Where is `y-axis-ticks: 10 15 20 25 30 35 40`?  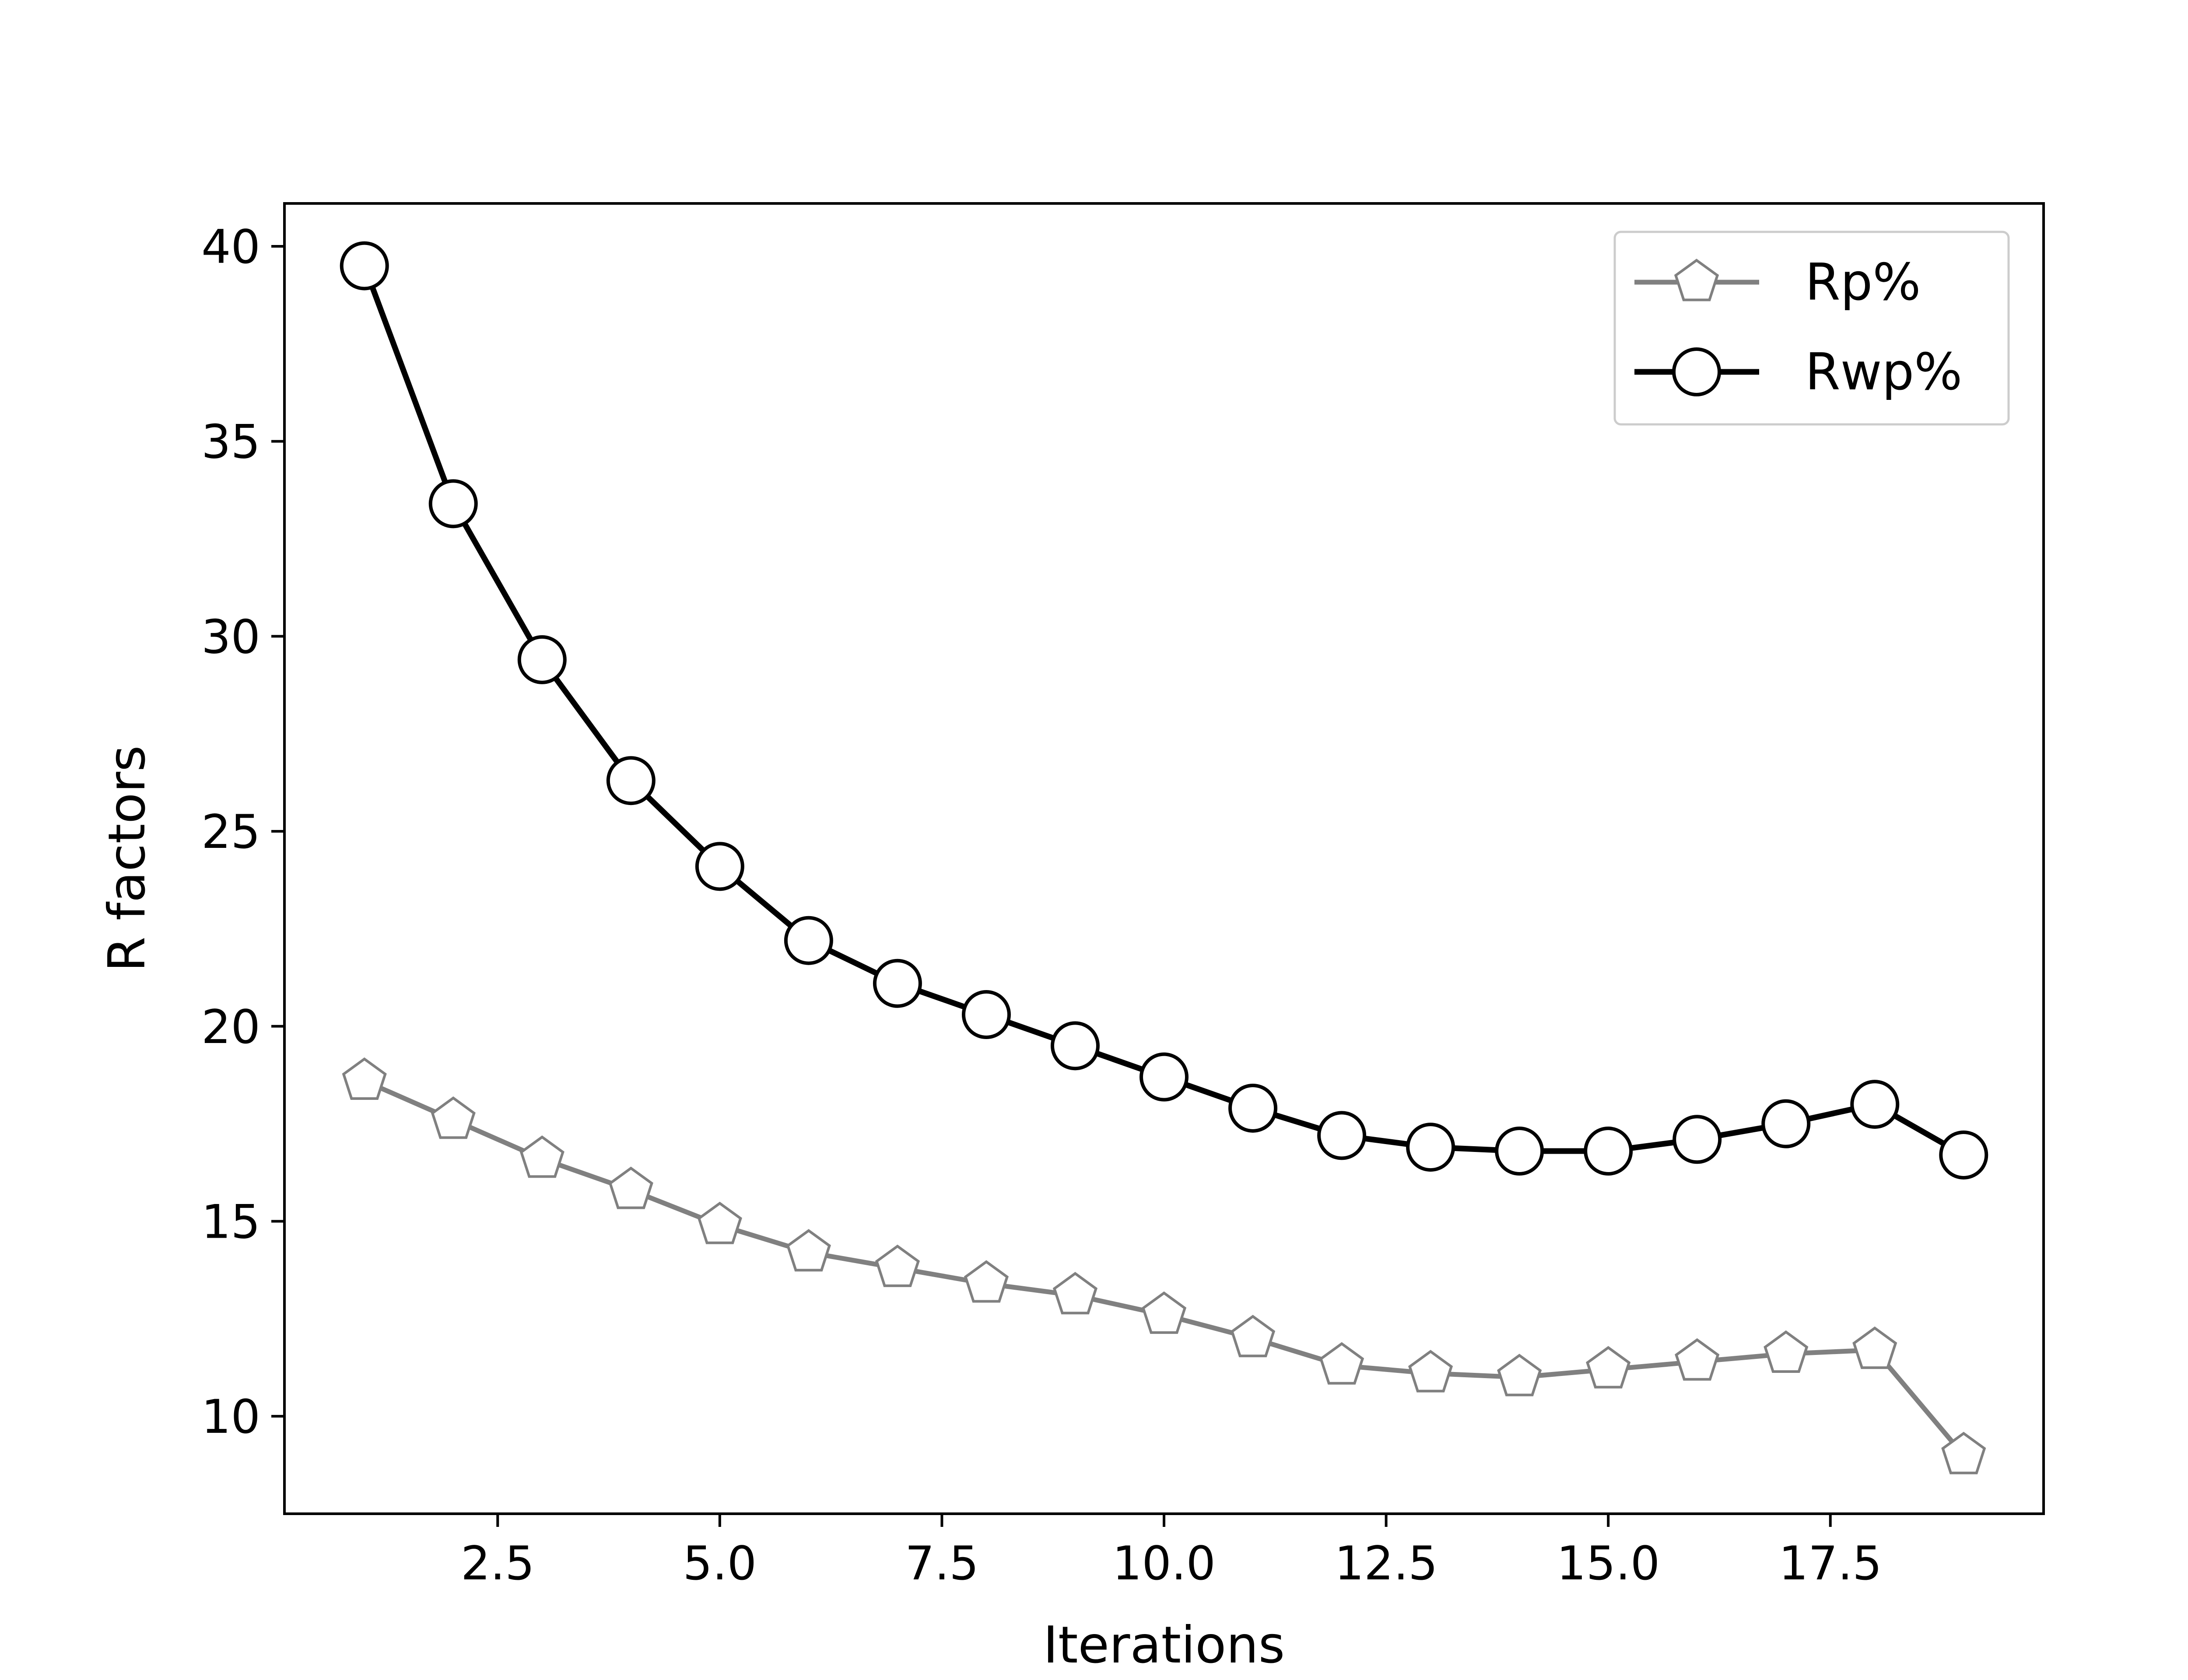 y-axis-ticks: 10 15 20 25 30 35 40 is located at coordinates (242, 832).